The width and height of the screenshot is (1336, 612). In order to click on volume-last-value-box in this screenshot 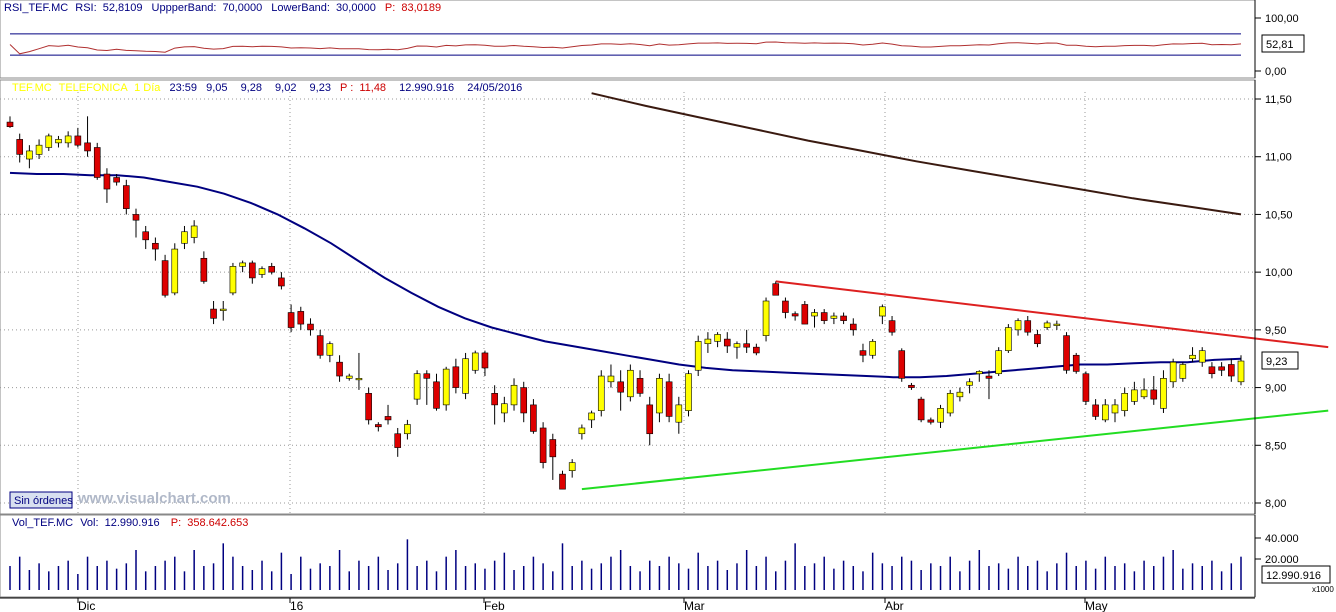, I will do `click(1296, 574)`.